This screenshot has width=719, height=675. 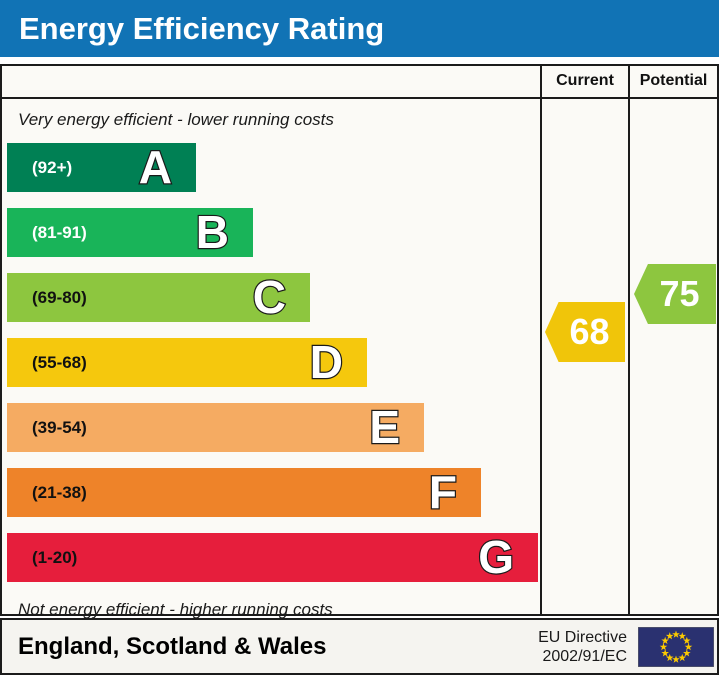 I want to click on current-rating-arrow: 68, so click(x=585, y=332).